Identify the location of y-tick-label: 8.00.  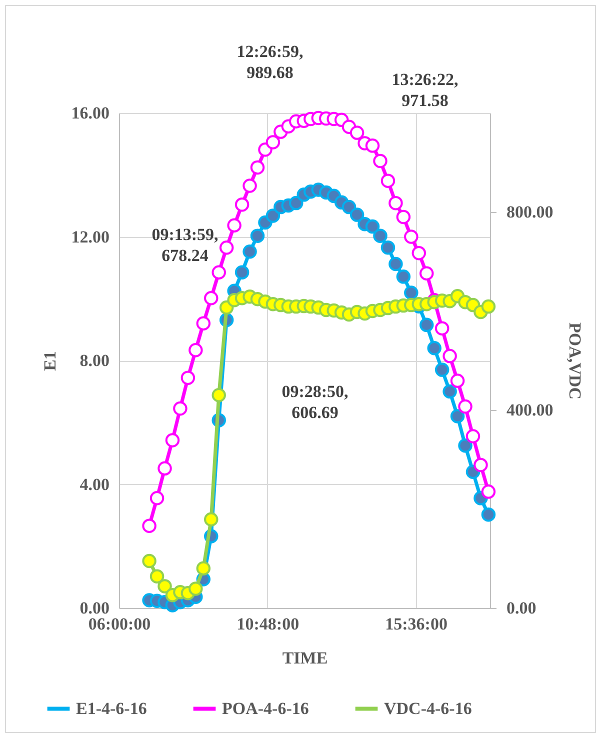
(95, 360).